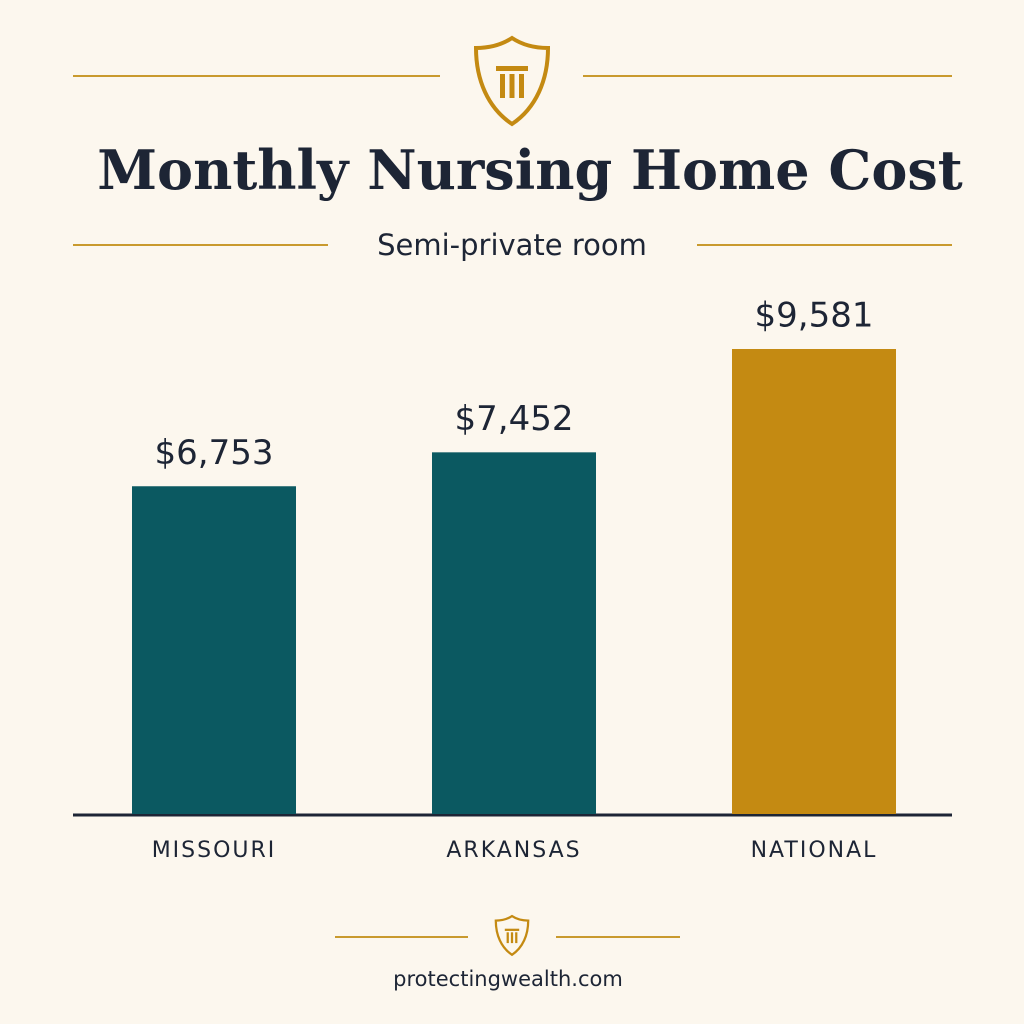 The height and width of the screenshot is (1024, 1024). What do you see at coordinates (814, 316) in the screenshot?
I see `value-label: $9,581` at bounding box center [814, 316].